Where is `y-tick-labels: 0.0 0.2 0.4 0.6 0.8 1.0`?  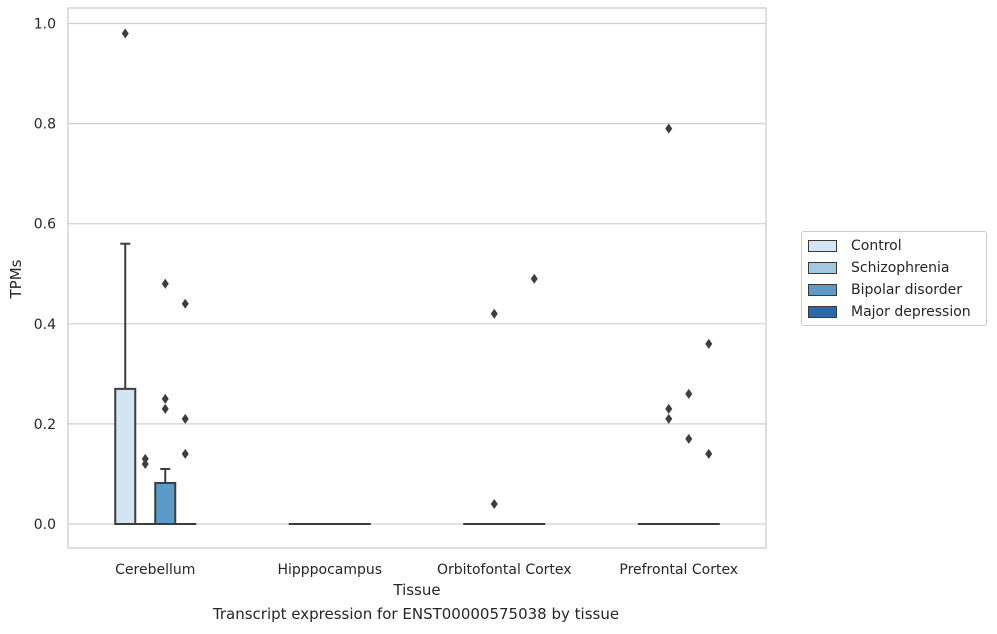
y-tick-labels: 0.0 0.2 0.4 0.6 0.8 1.0 is located at coordinates (45, 275).